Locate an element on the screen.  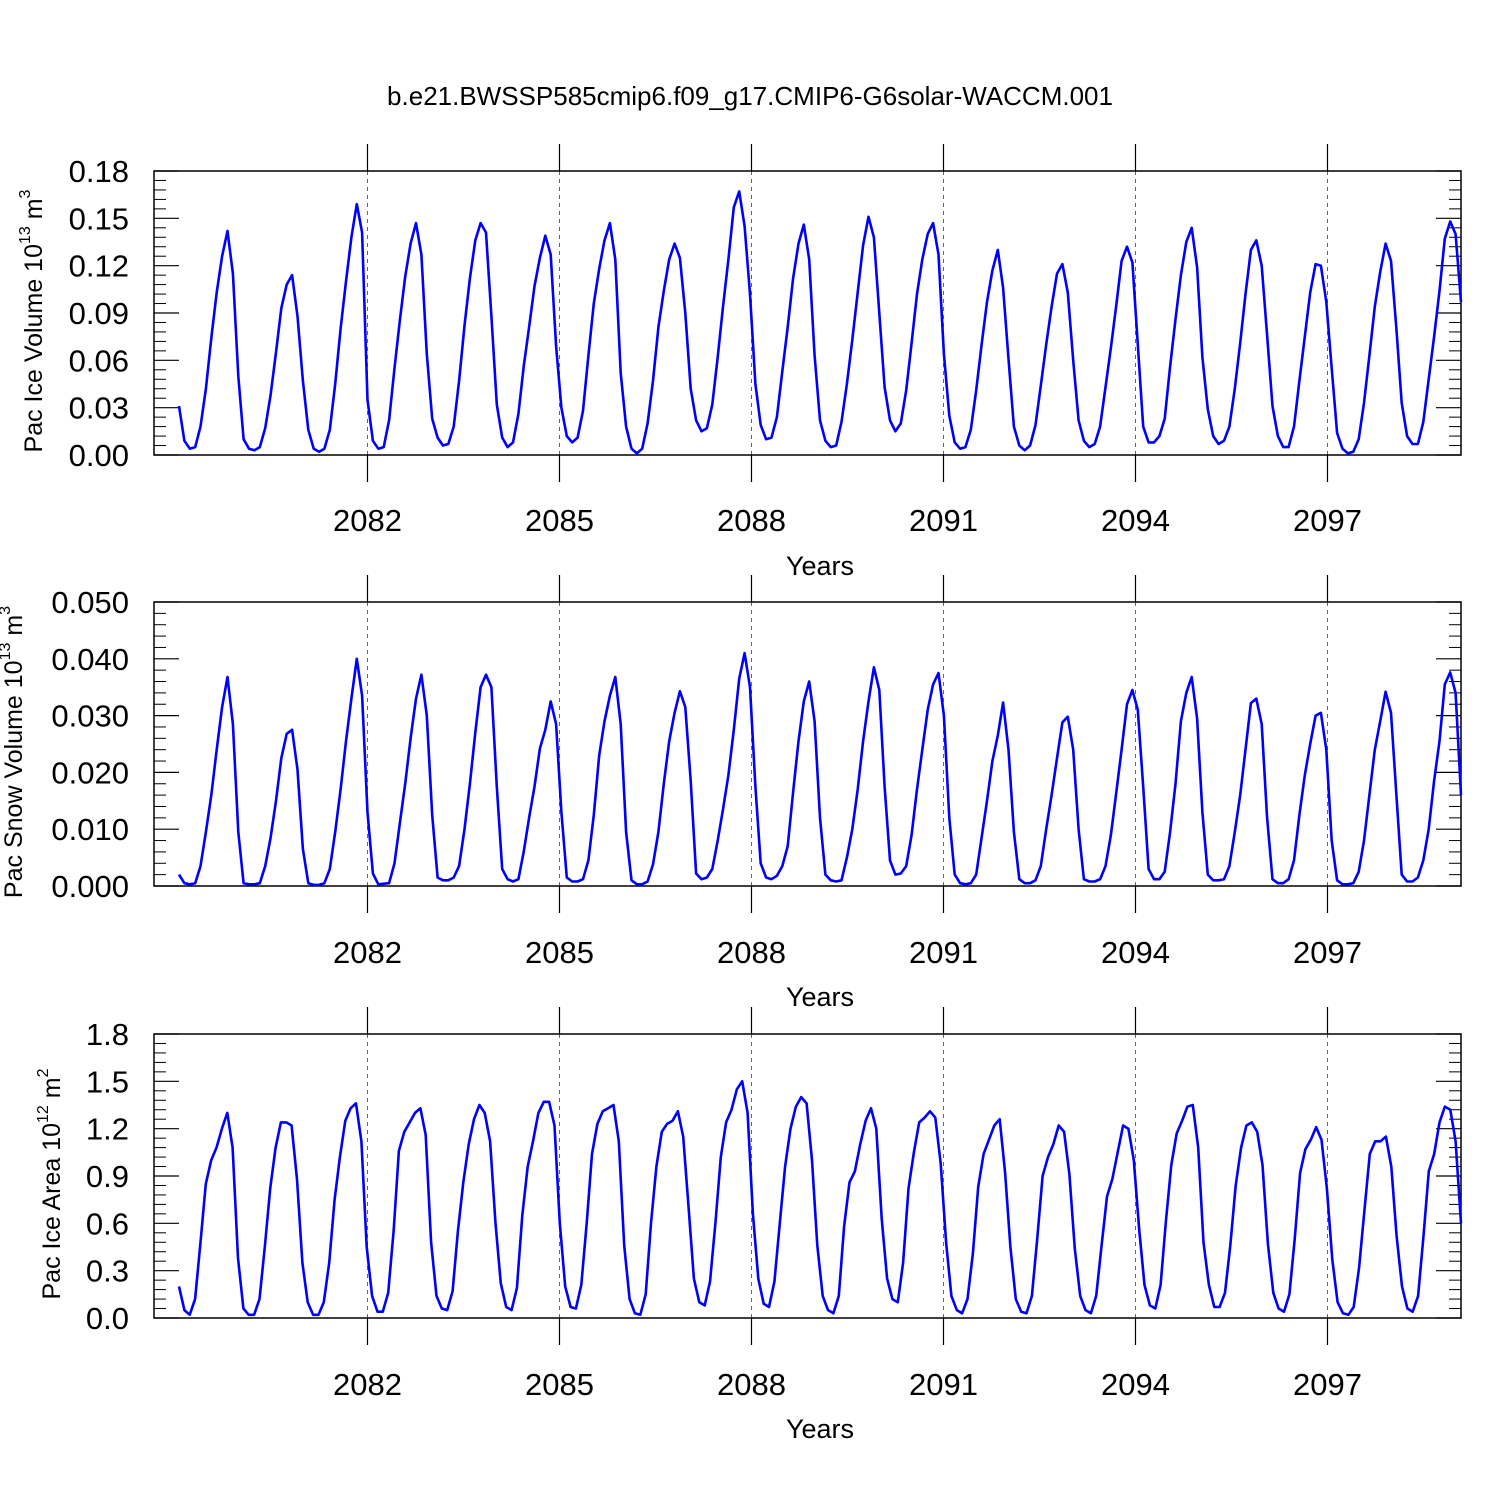
y-axis-label-exponent: 12 is located at coordinates (43, 1114).